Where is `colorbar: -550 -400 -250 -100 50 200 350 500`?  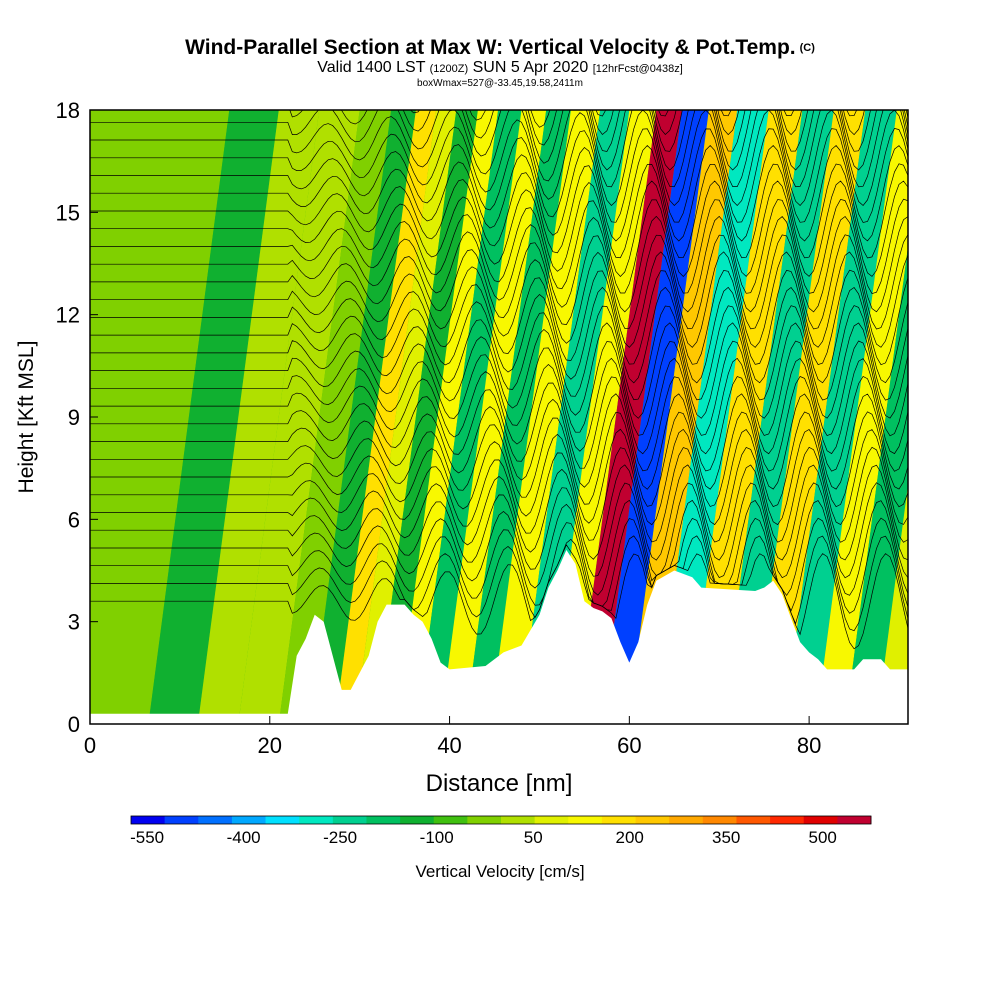
colorbar: -550 -400 -250 -100 50 200 350 500 is located at coordinates (501, 831).